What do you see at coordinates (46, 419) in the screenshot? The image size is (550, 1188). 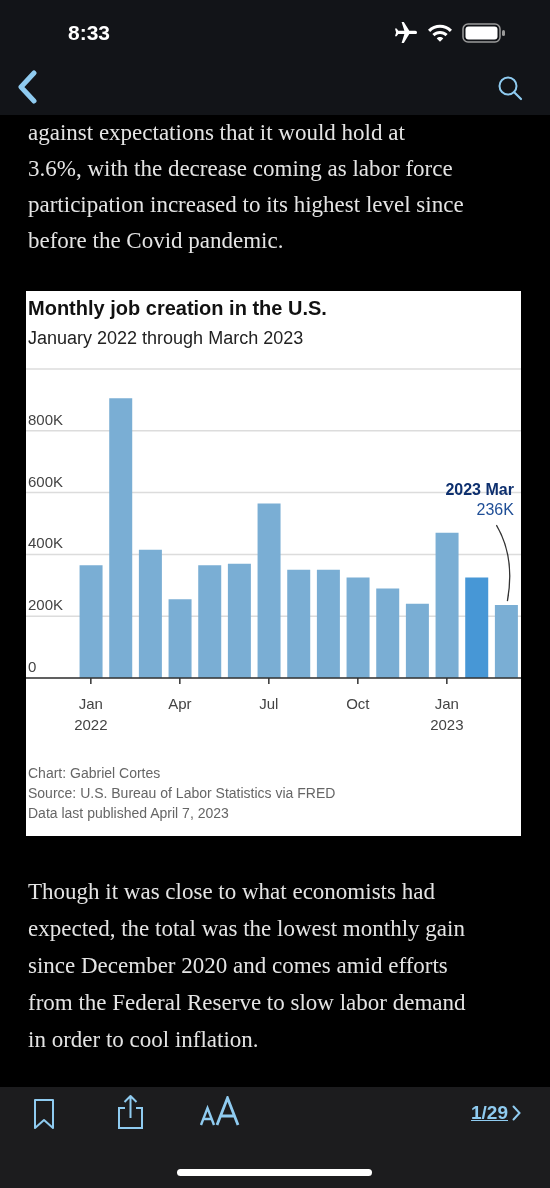 I see `y-tick-label: 800K` at bounding box center [46, 419].